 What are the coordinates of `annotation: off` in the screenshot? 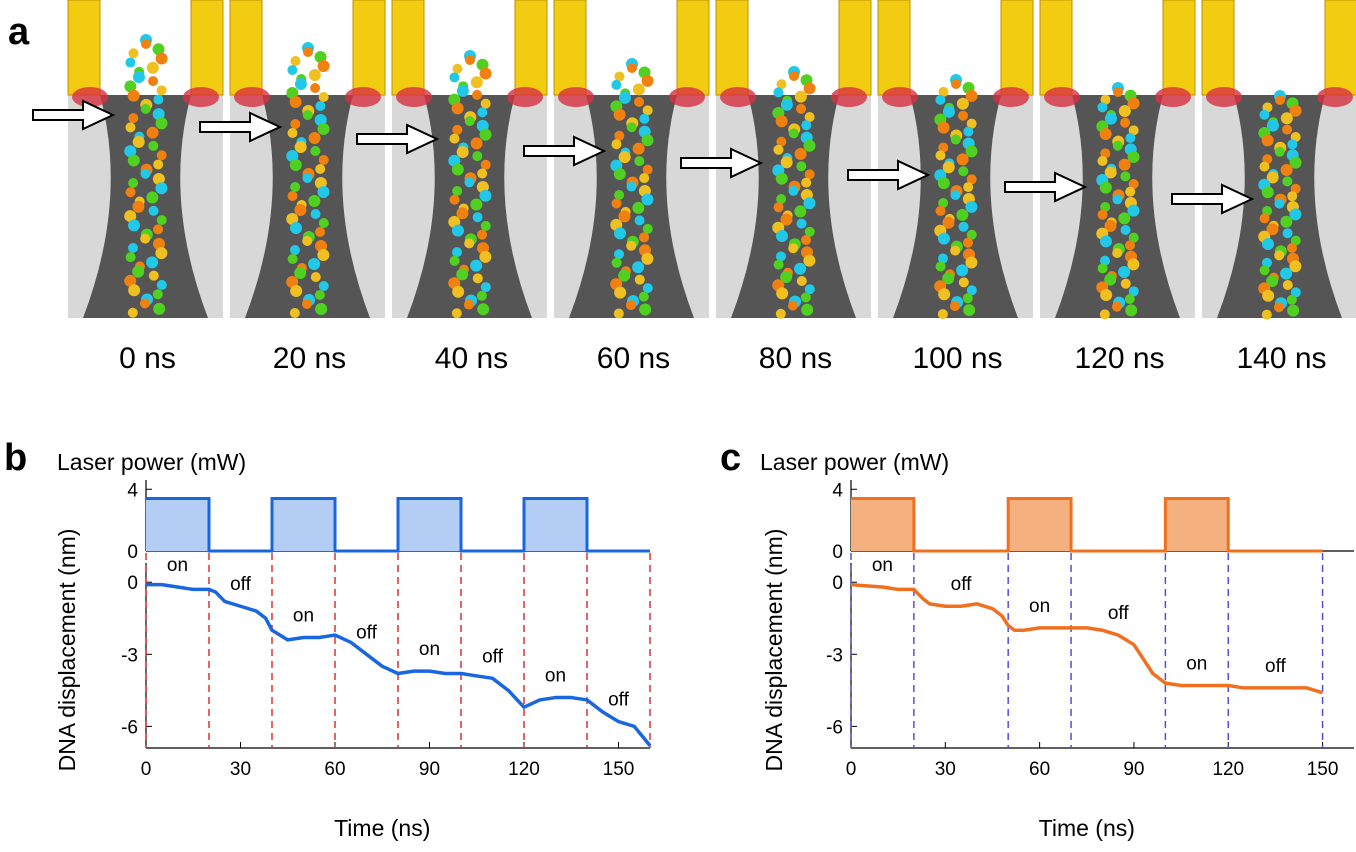 It's located at (367, 632).